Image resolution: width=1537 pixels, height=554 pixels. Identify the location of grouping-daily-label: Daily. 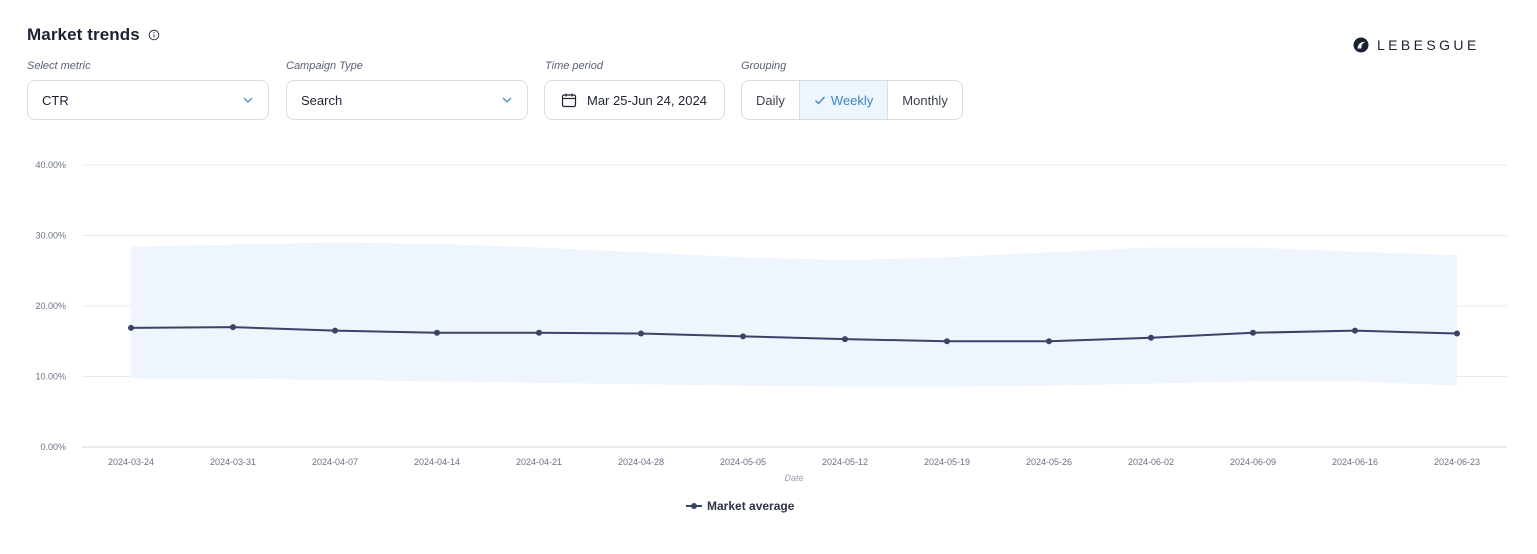
(770, 100).